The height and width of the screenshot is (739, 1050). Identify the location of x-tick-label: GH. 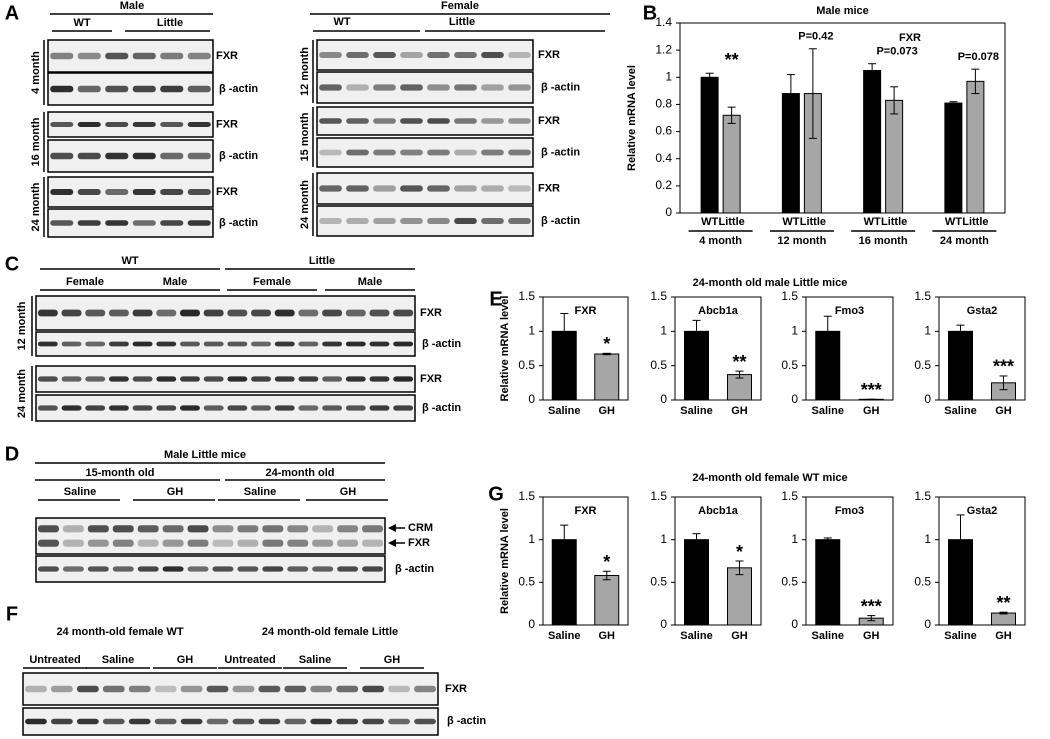
(739, 636).